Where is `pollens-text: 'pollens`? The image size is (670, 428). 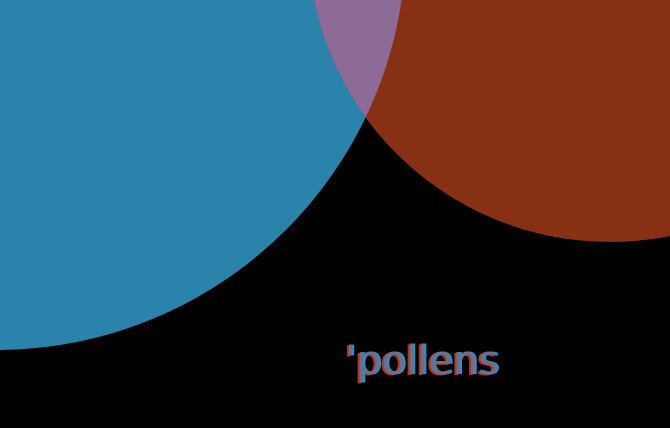 pollens-text: 'pollens is located at coordinates (422, 361).